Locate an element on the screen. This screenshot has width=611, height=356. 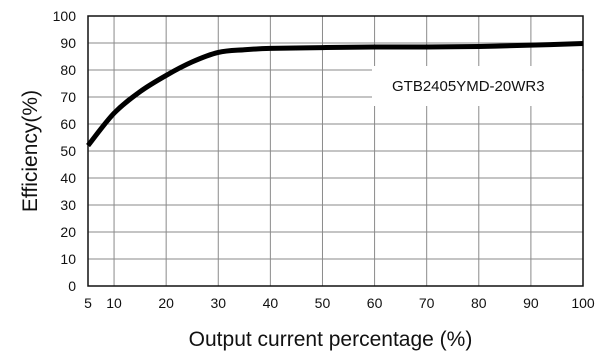
x-tick-label: 70 is located at coordinates (427, 303).